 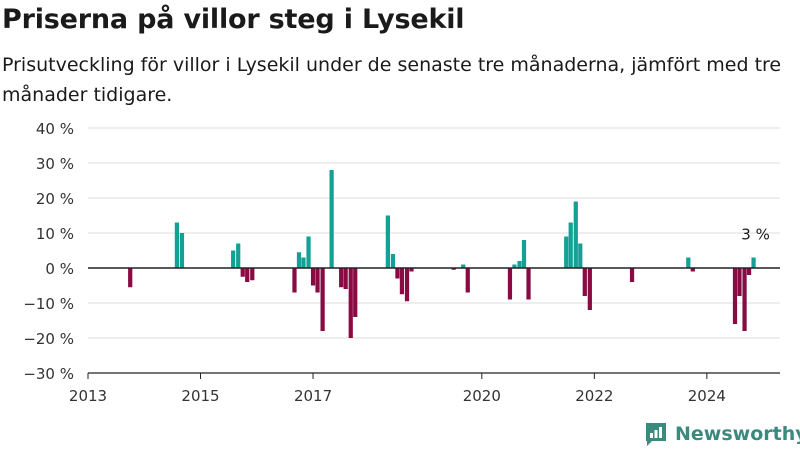 I want to click on brand-logo: Newsworthy, so click(x=722, y=434).